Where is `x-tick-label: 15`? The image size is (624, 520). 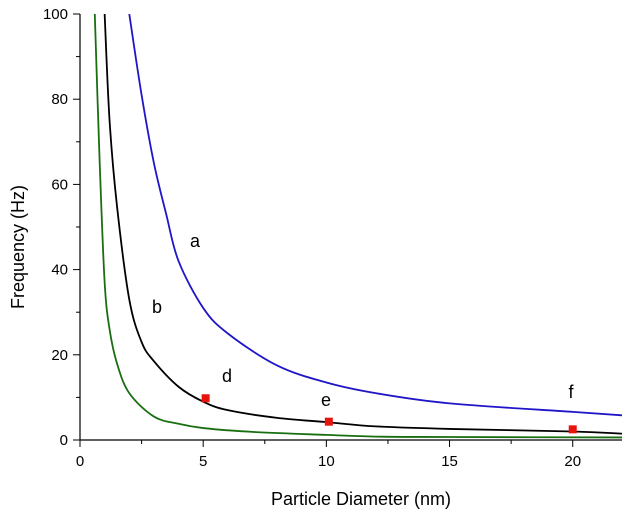 x-tick-label: 15 is located at coordinates (449, 461).